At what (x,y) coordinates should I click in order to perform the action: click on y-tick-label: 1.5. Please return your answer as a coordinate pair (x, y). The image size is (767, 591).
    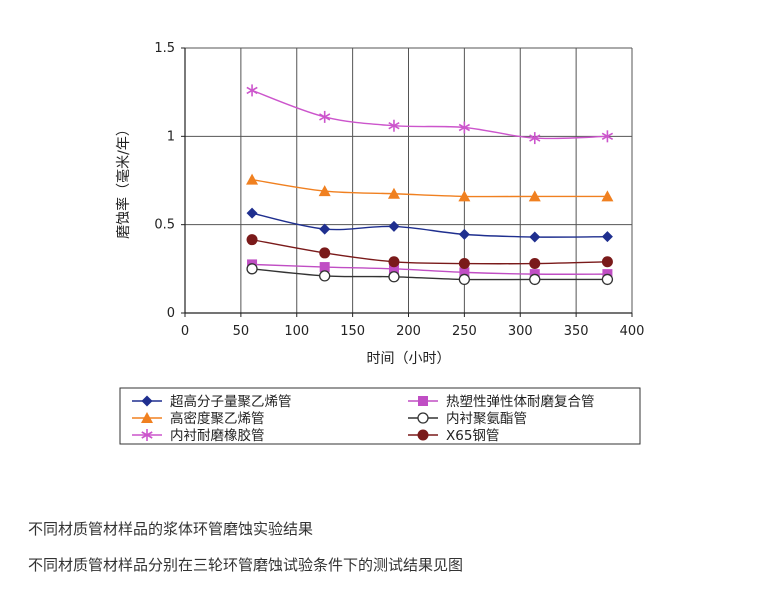
    Looking at the image, I should click on (164, 48).